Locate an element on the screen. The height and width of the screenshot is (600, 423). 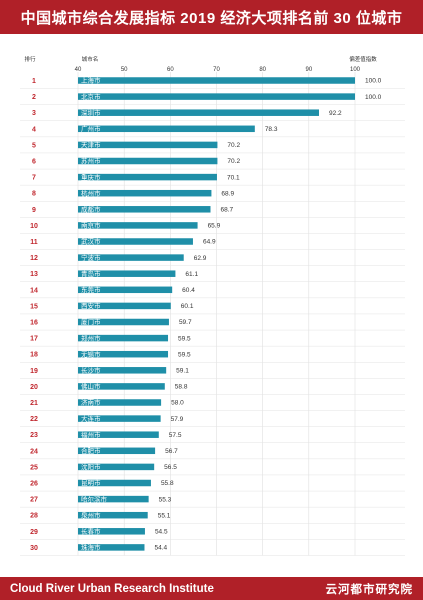
title-bar: 中国城市综合发展指标 2019 经济大项排名前 30 位城市 is located at coordinates (211, 17).